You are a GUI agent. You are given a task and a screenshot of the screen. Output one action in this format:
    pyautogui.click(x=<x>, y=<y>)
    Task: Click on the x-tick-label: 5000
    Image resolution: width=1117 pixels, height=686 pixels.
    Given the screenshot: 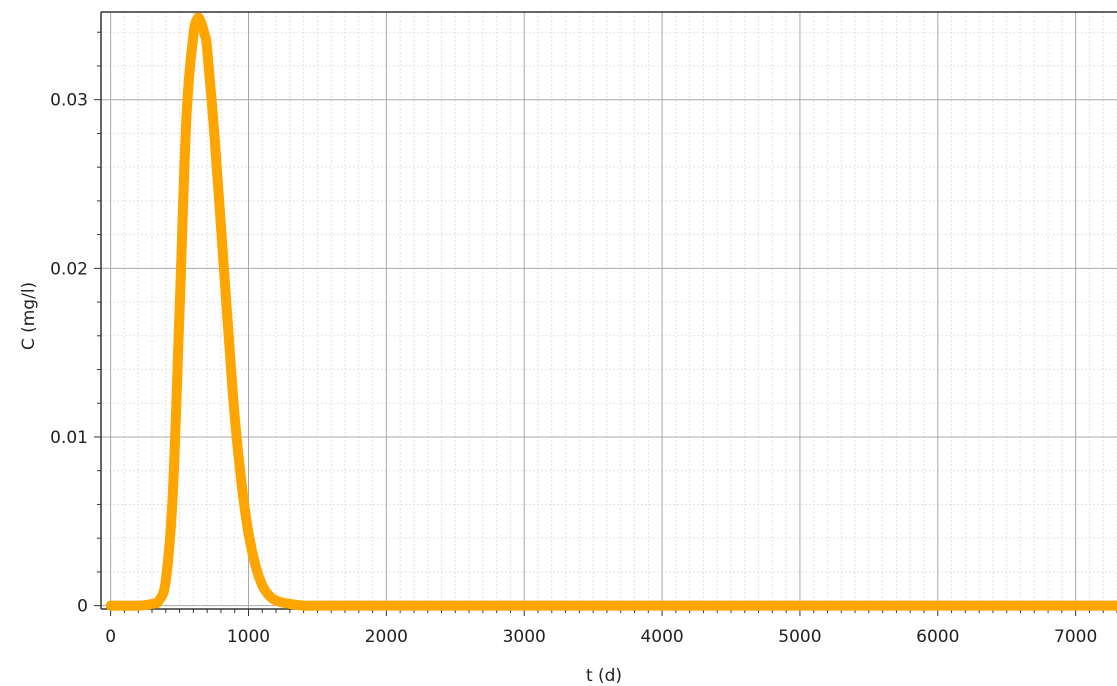 What is the action you would take?
    pyautogui.click(x=799, y=637)
    